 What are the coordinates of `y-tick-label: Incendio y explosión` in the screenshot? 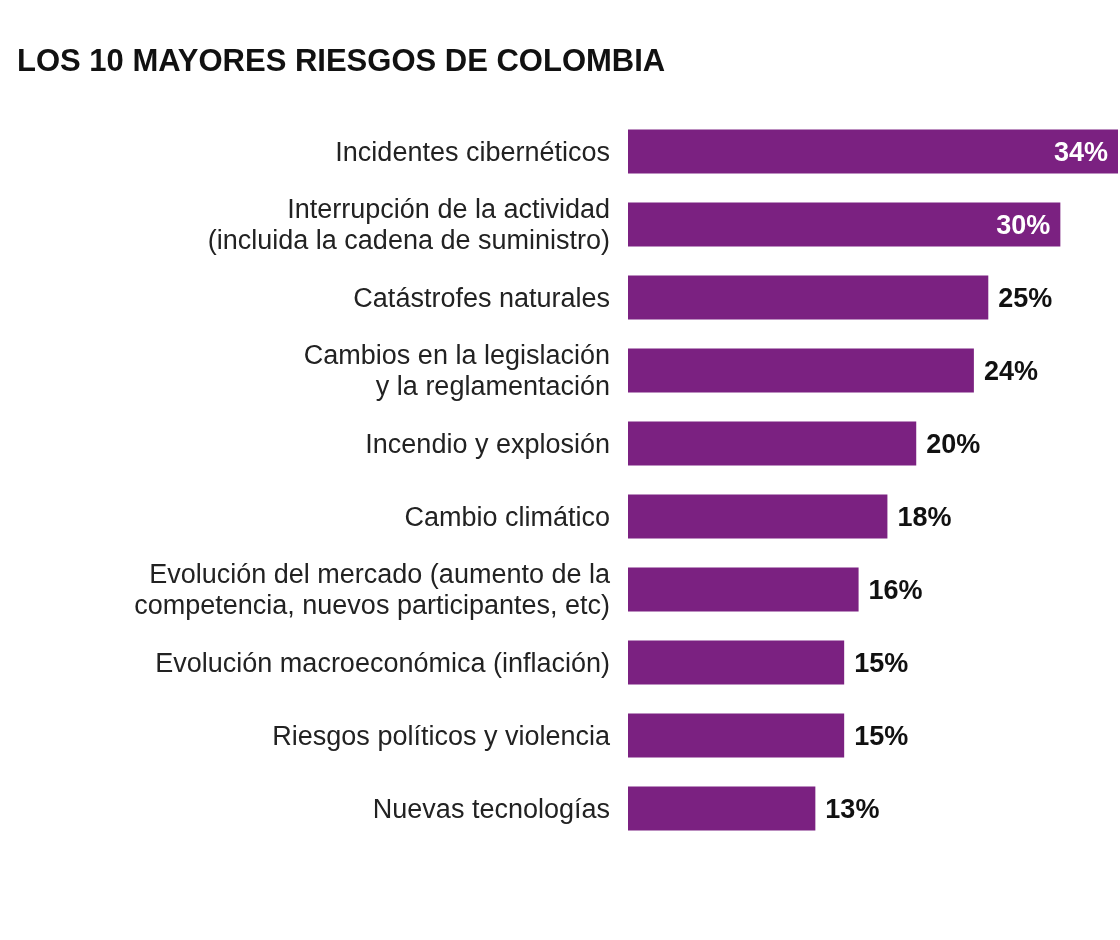 It's located at (487, 443).